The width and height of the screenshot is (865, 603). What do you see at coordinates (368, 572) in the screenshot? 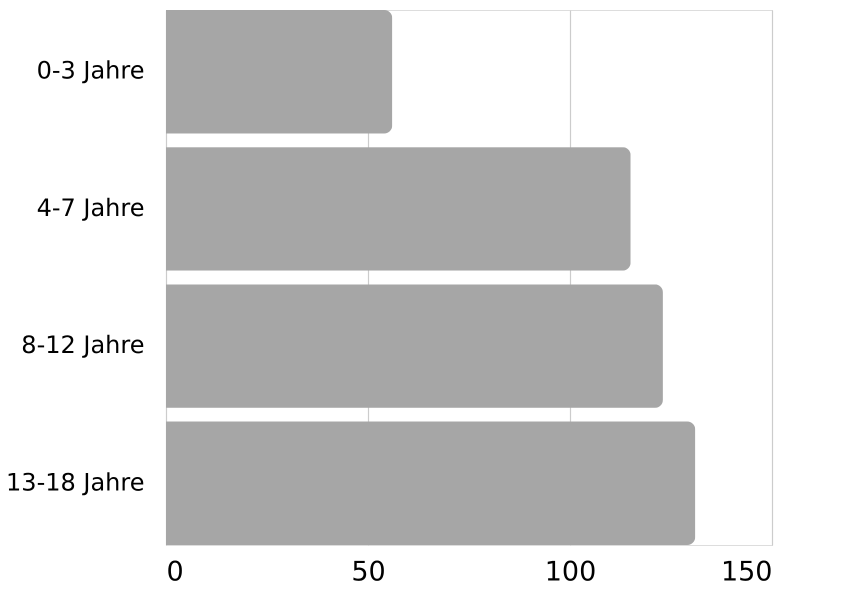
I see `x-tick-label: 50` at bounding box center [368, 572].